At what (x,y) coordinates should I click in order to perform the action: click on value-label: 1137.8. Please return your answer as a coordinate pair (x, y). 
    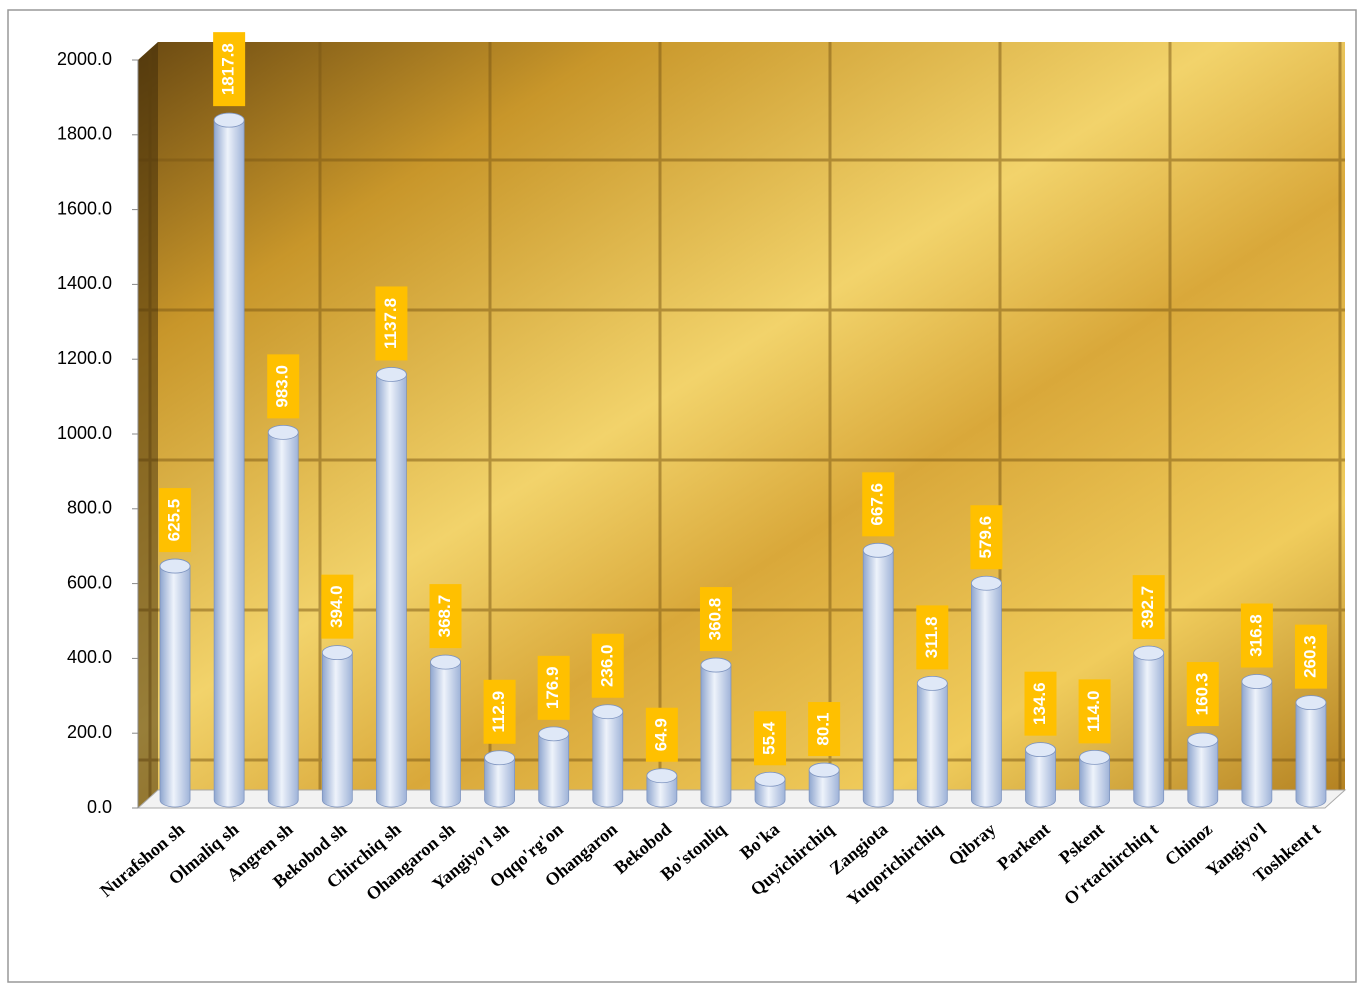
    Looking at the image, I should click on (390, 323).